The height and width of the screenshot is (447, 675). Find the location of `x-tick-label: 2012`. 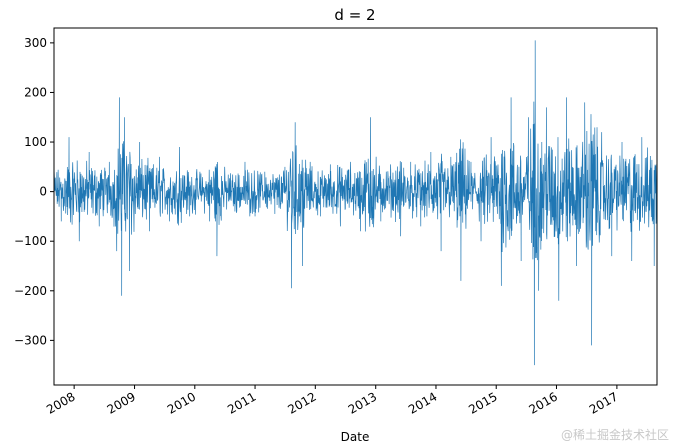

x-tick-label: 2012 is located at coordinates (301, 402).